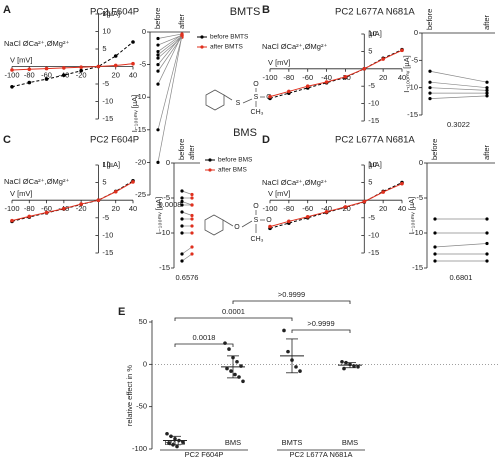  What do you see at coordinates (326, 77) in the screenshot?
I see `x-tick-label: -40` at bounding box center [326, 77].